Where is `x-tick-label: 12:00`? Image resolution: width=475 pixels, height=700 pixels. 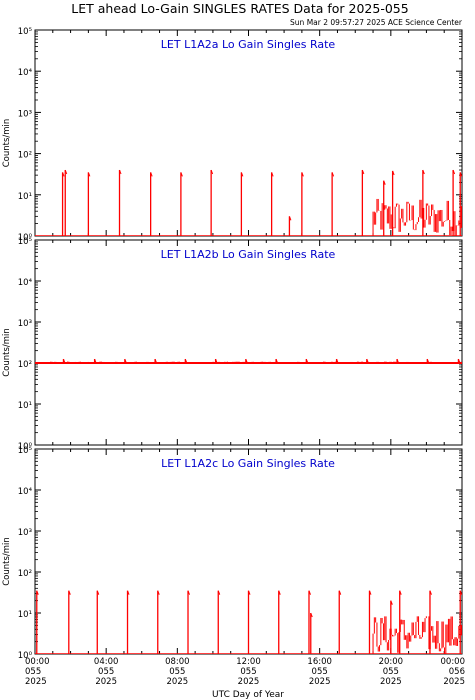 x-tick-label: 12:00 is located at coordinates (248, 662).